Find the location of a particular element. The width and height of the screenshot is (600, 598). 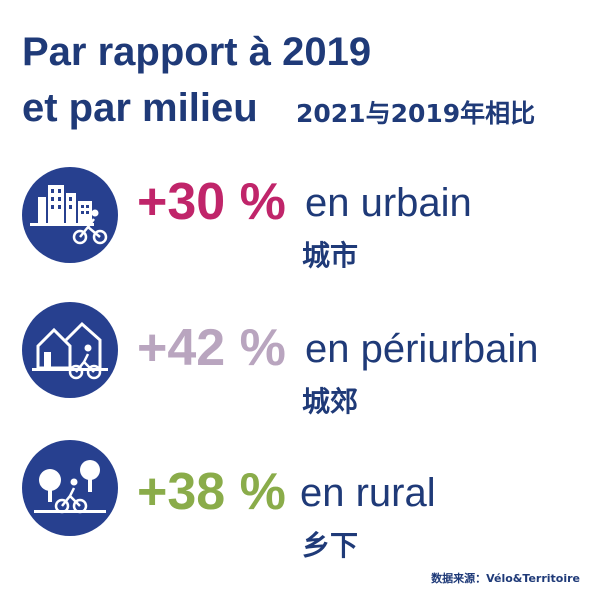

percent-periurban: +42 % is located at coordinates (211, 348).